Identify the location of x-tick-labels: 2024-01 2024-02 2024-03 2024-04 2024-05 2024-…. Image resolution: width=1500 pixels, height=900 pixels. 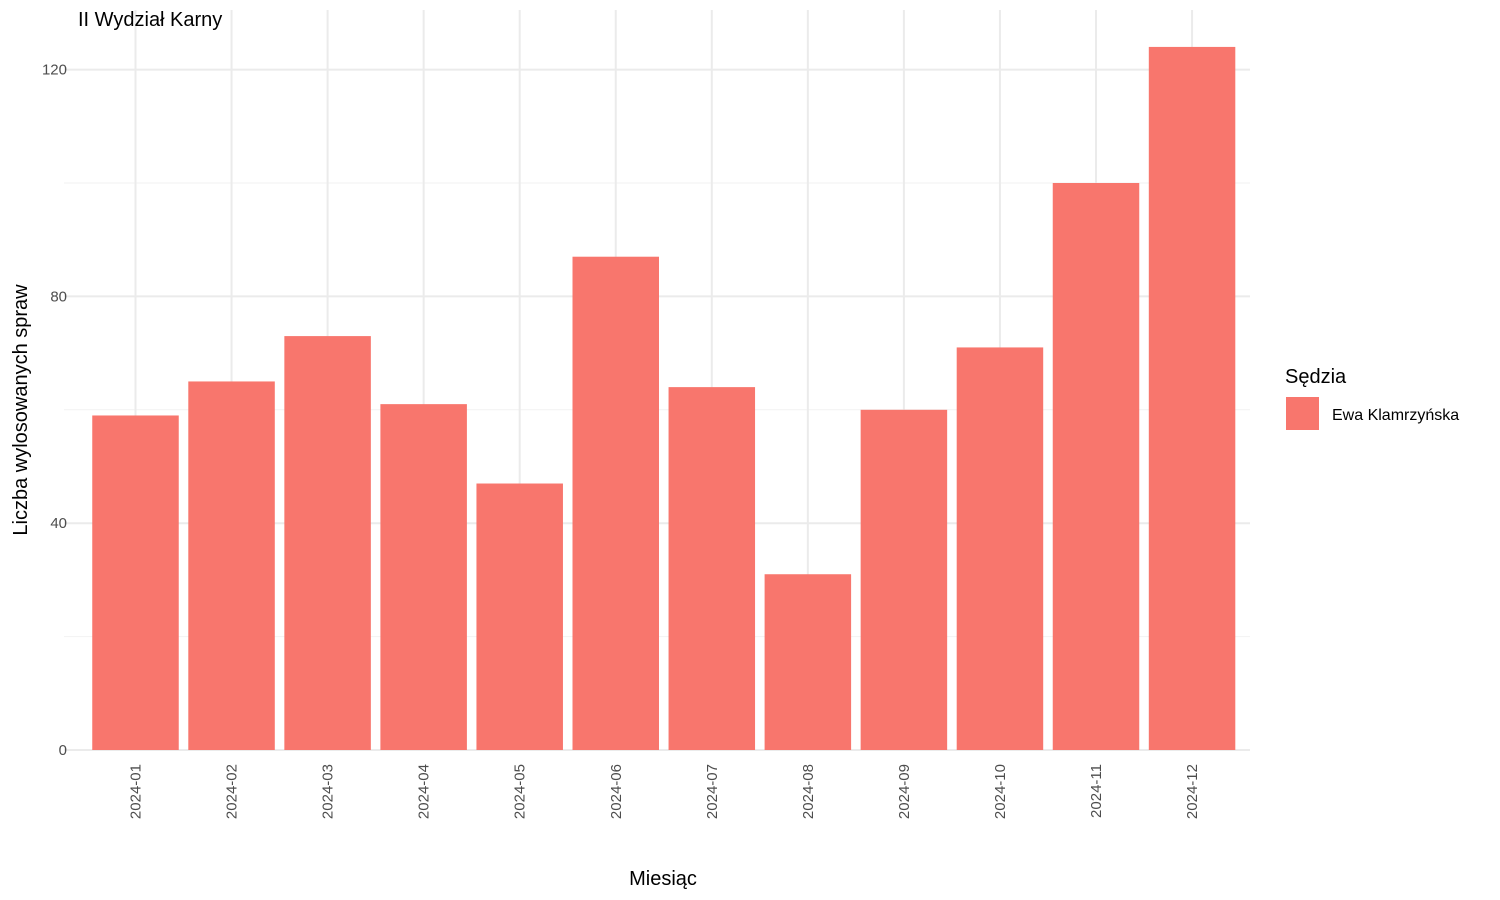
(665, 791).